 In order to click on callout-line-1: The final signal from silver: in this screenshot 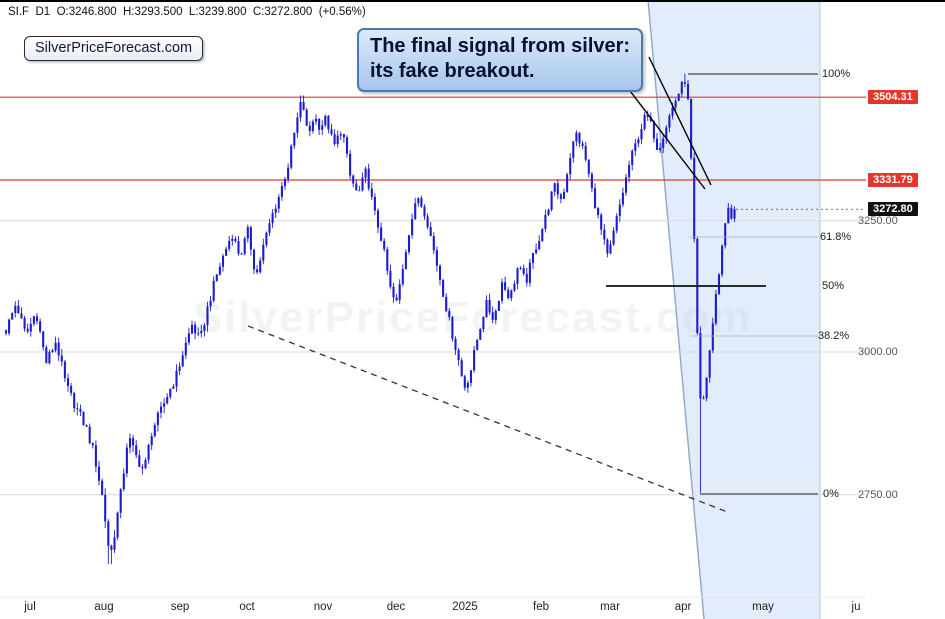, I will do `click(500, 46)`.